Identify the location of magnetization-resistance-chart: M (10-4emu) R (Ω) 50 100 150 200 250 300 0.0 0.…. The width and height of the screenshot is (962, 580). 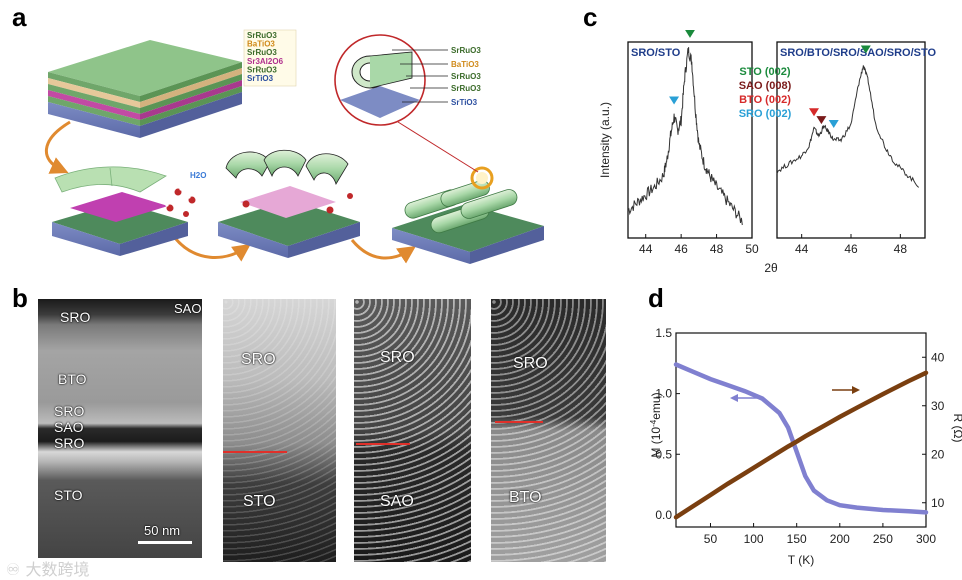
(805, 446).